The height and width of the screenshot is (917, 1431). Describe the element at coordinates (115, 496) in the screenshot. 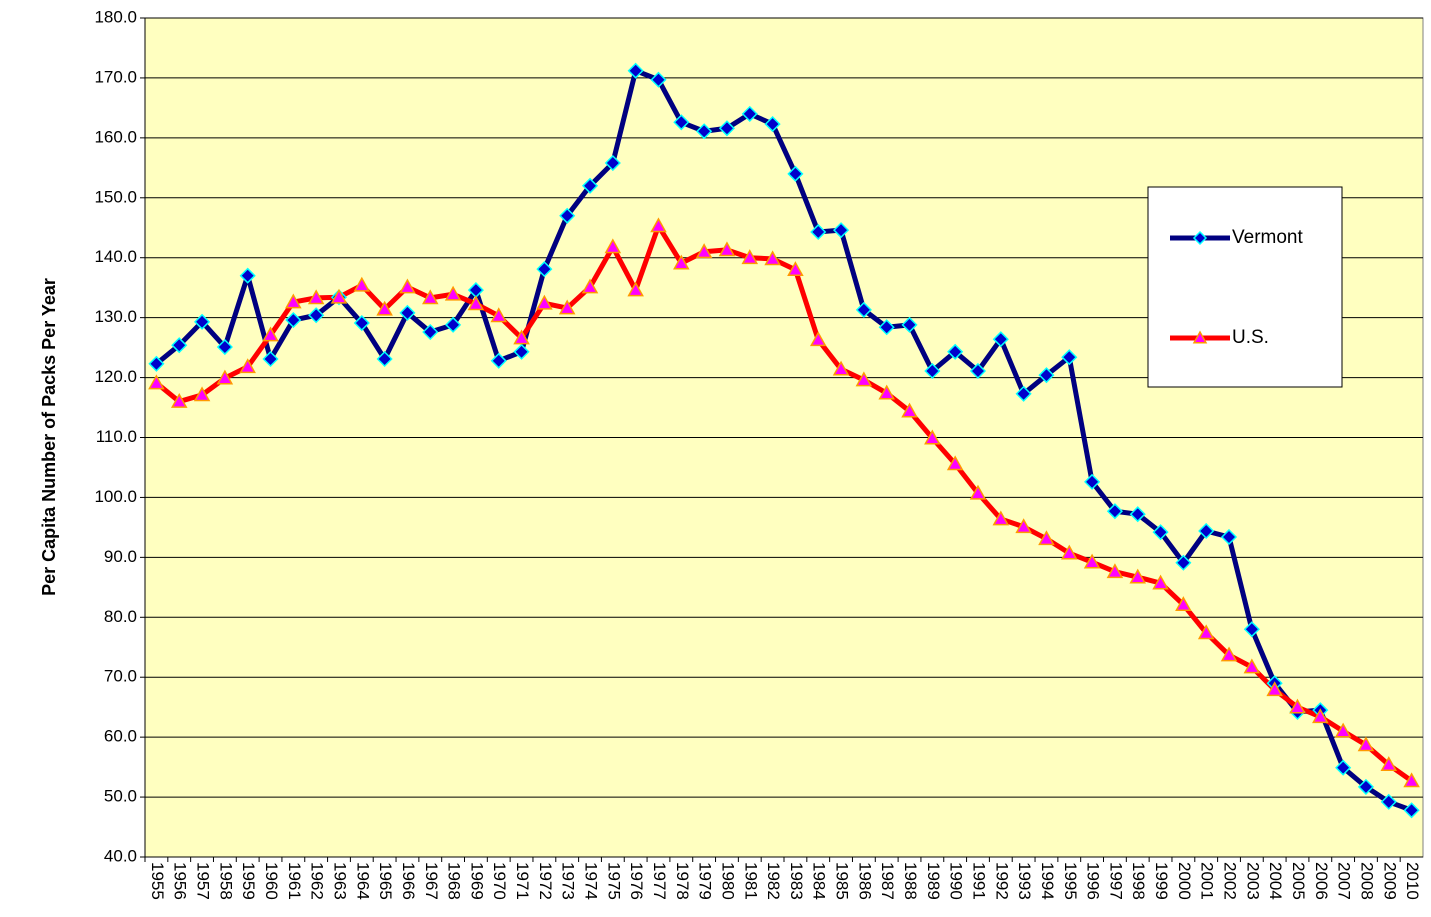

I see `y-tick-label: 100.0` at that location.